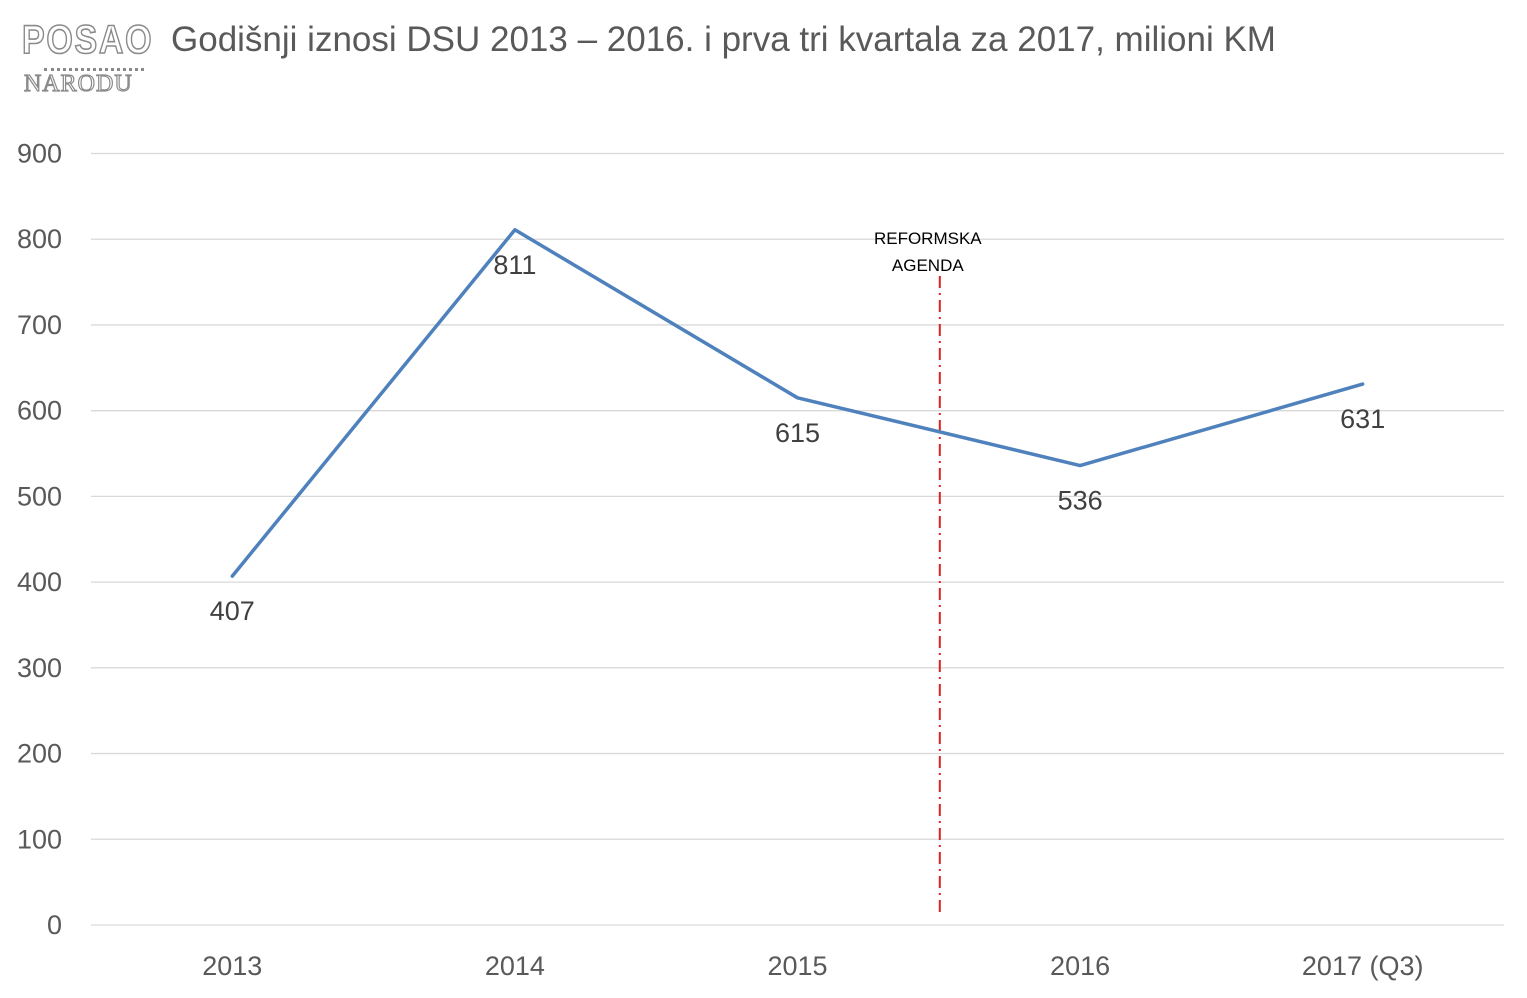 The image size is (1527, 998). I want to click on posao-narodu-logo: POSAO NARODU, so click(86, 59).